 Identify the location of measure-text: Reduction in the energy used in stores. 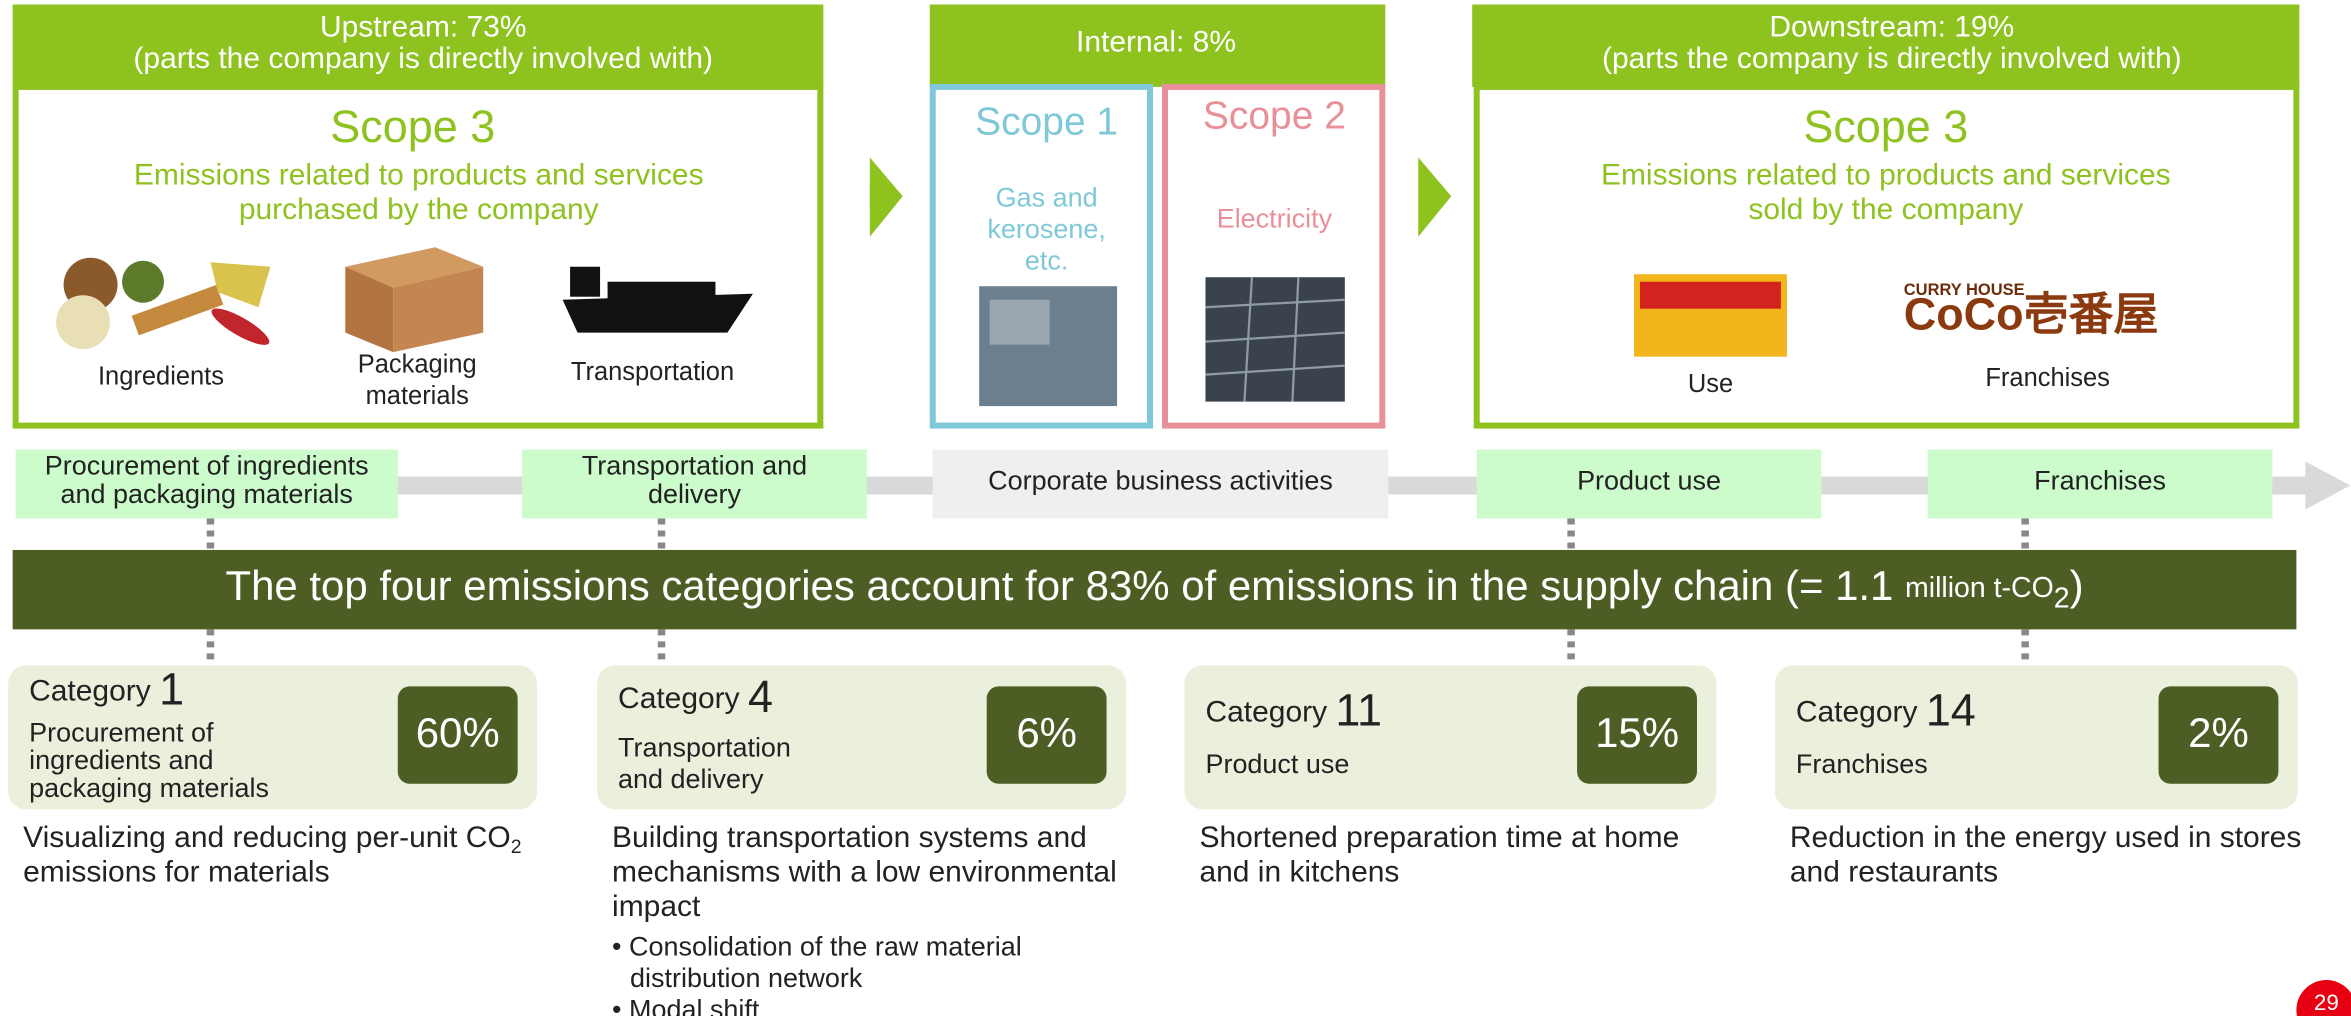
(2045, 837).